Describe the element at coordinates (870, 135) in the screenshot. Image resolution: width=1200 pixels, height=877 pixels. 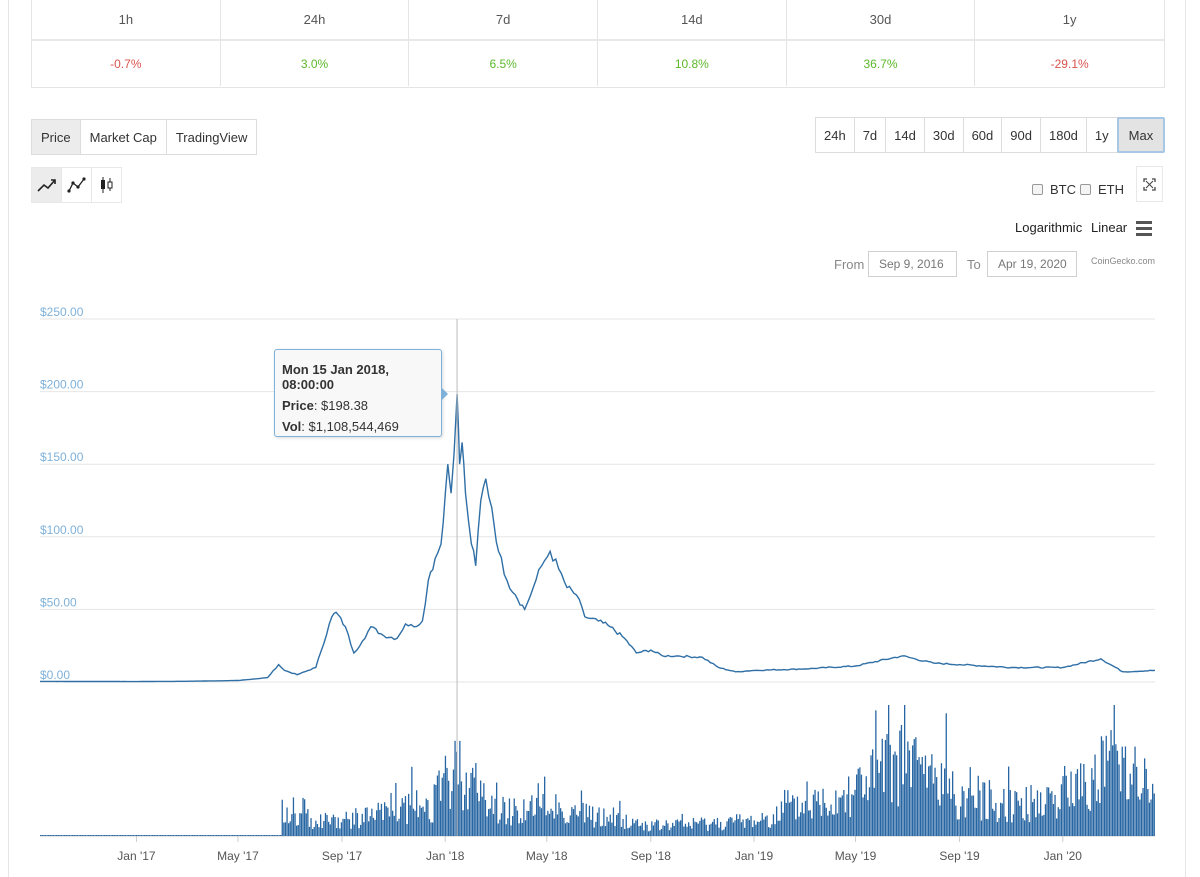
I see `range-7d: 7d` at that location.